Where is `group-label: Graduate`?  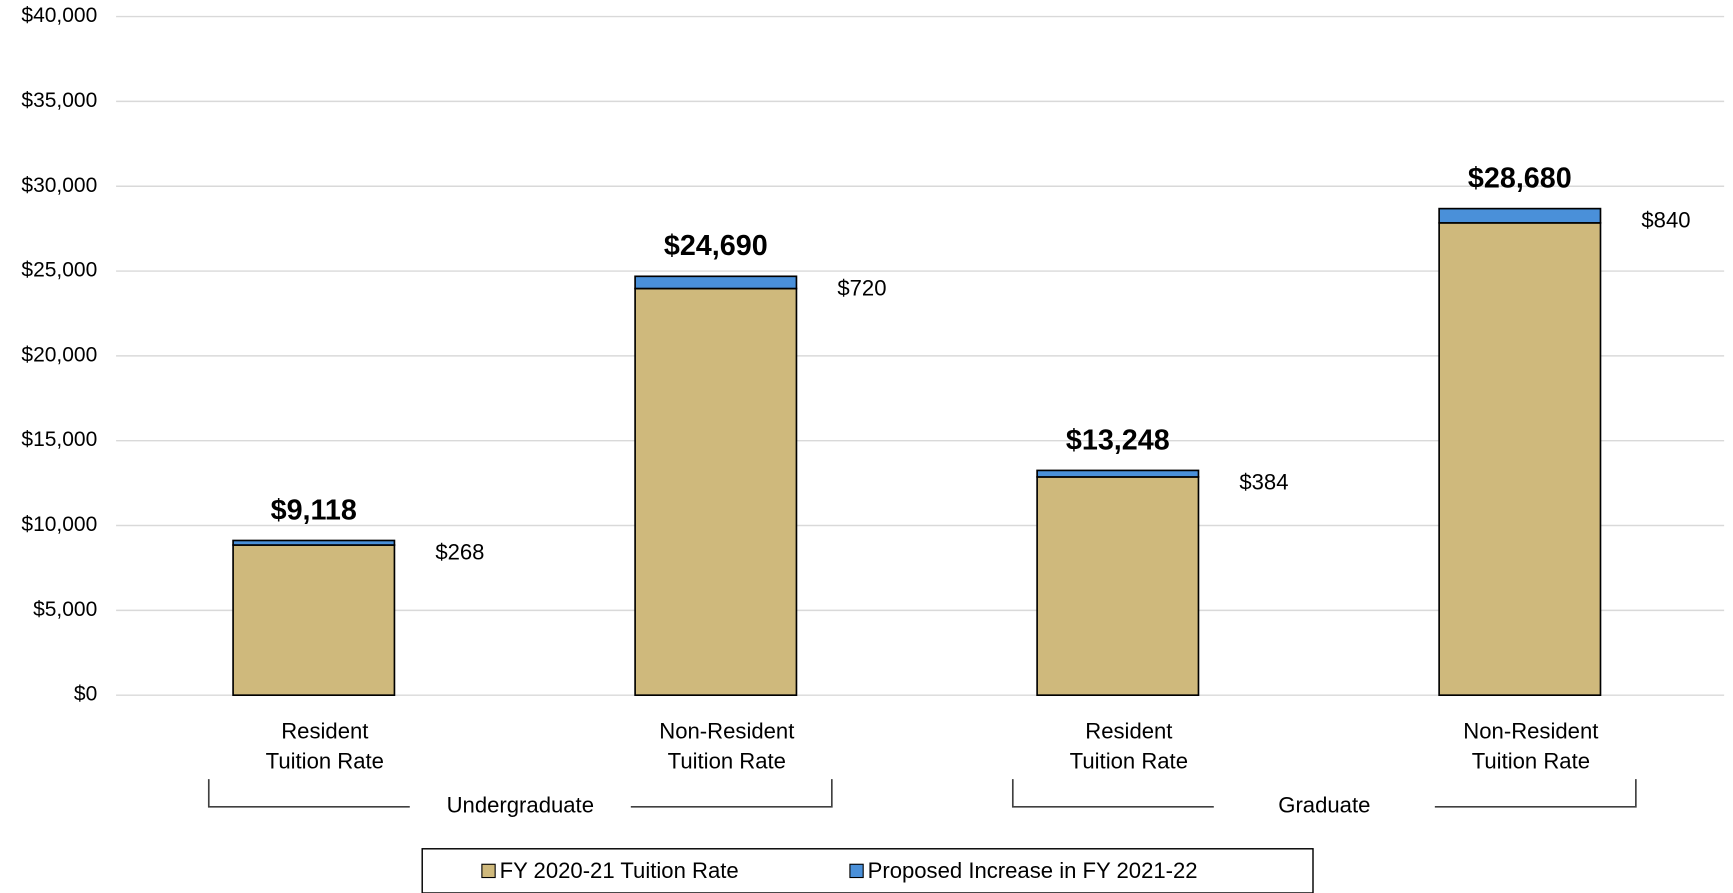
group-label: Graduate is located at coordinates (1324, 805).